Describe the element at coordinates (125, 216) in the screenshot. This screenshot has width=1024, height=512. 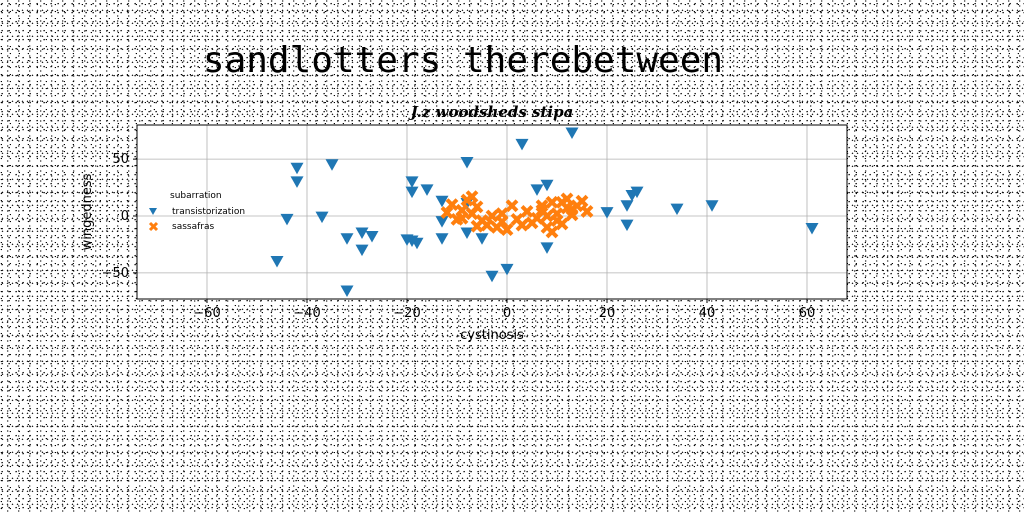
I see `y-tick-label: 0` at that location.